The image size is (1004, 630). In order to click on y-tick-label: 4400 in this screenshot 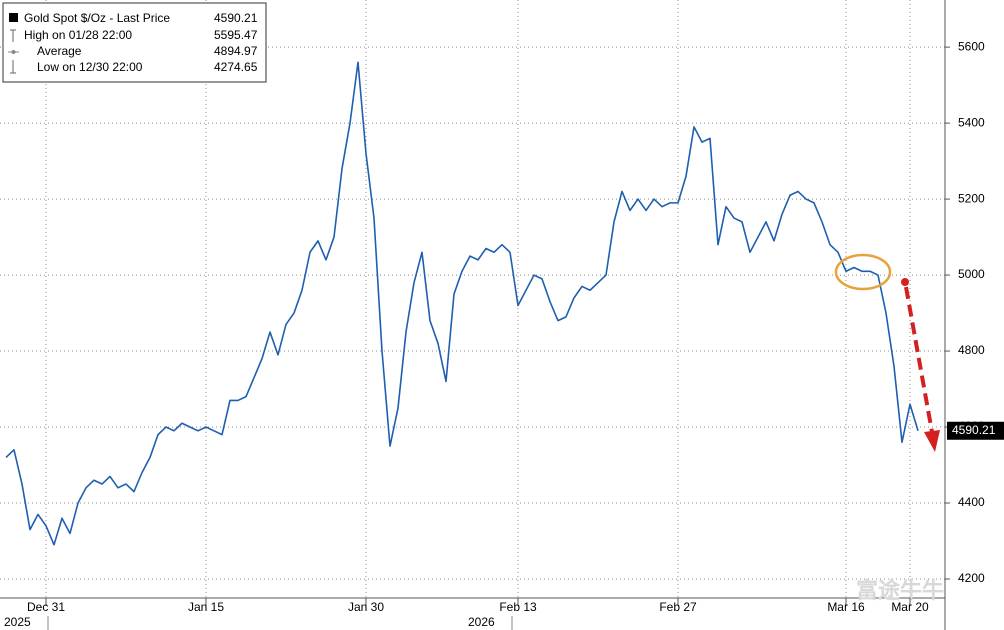, I will do `click(971, 502)`.